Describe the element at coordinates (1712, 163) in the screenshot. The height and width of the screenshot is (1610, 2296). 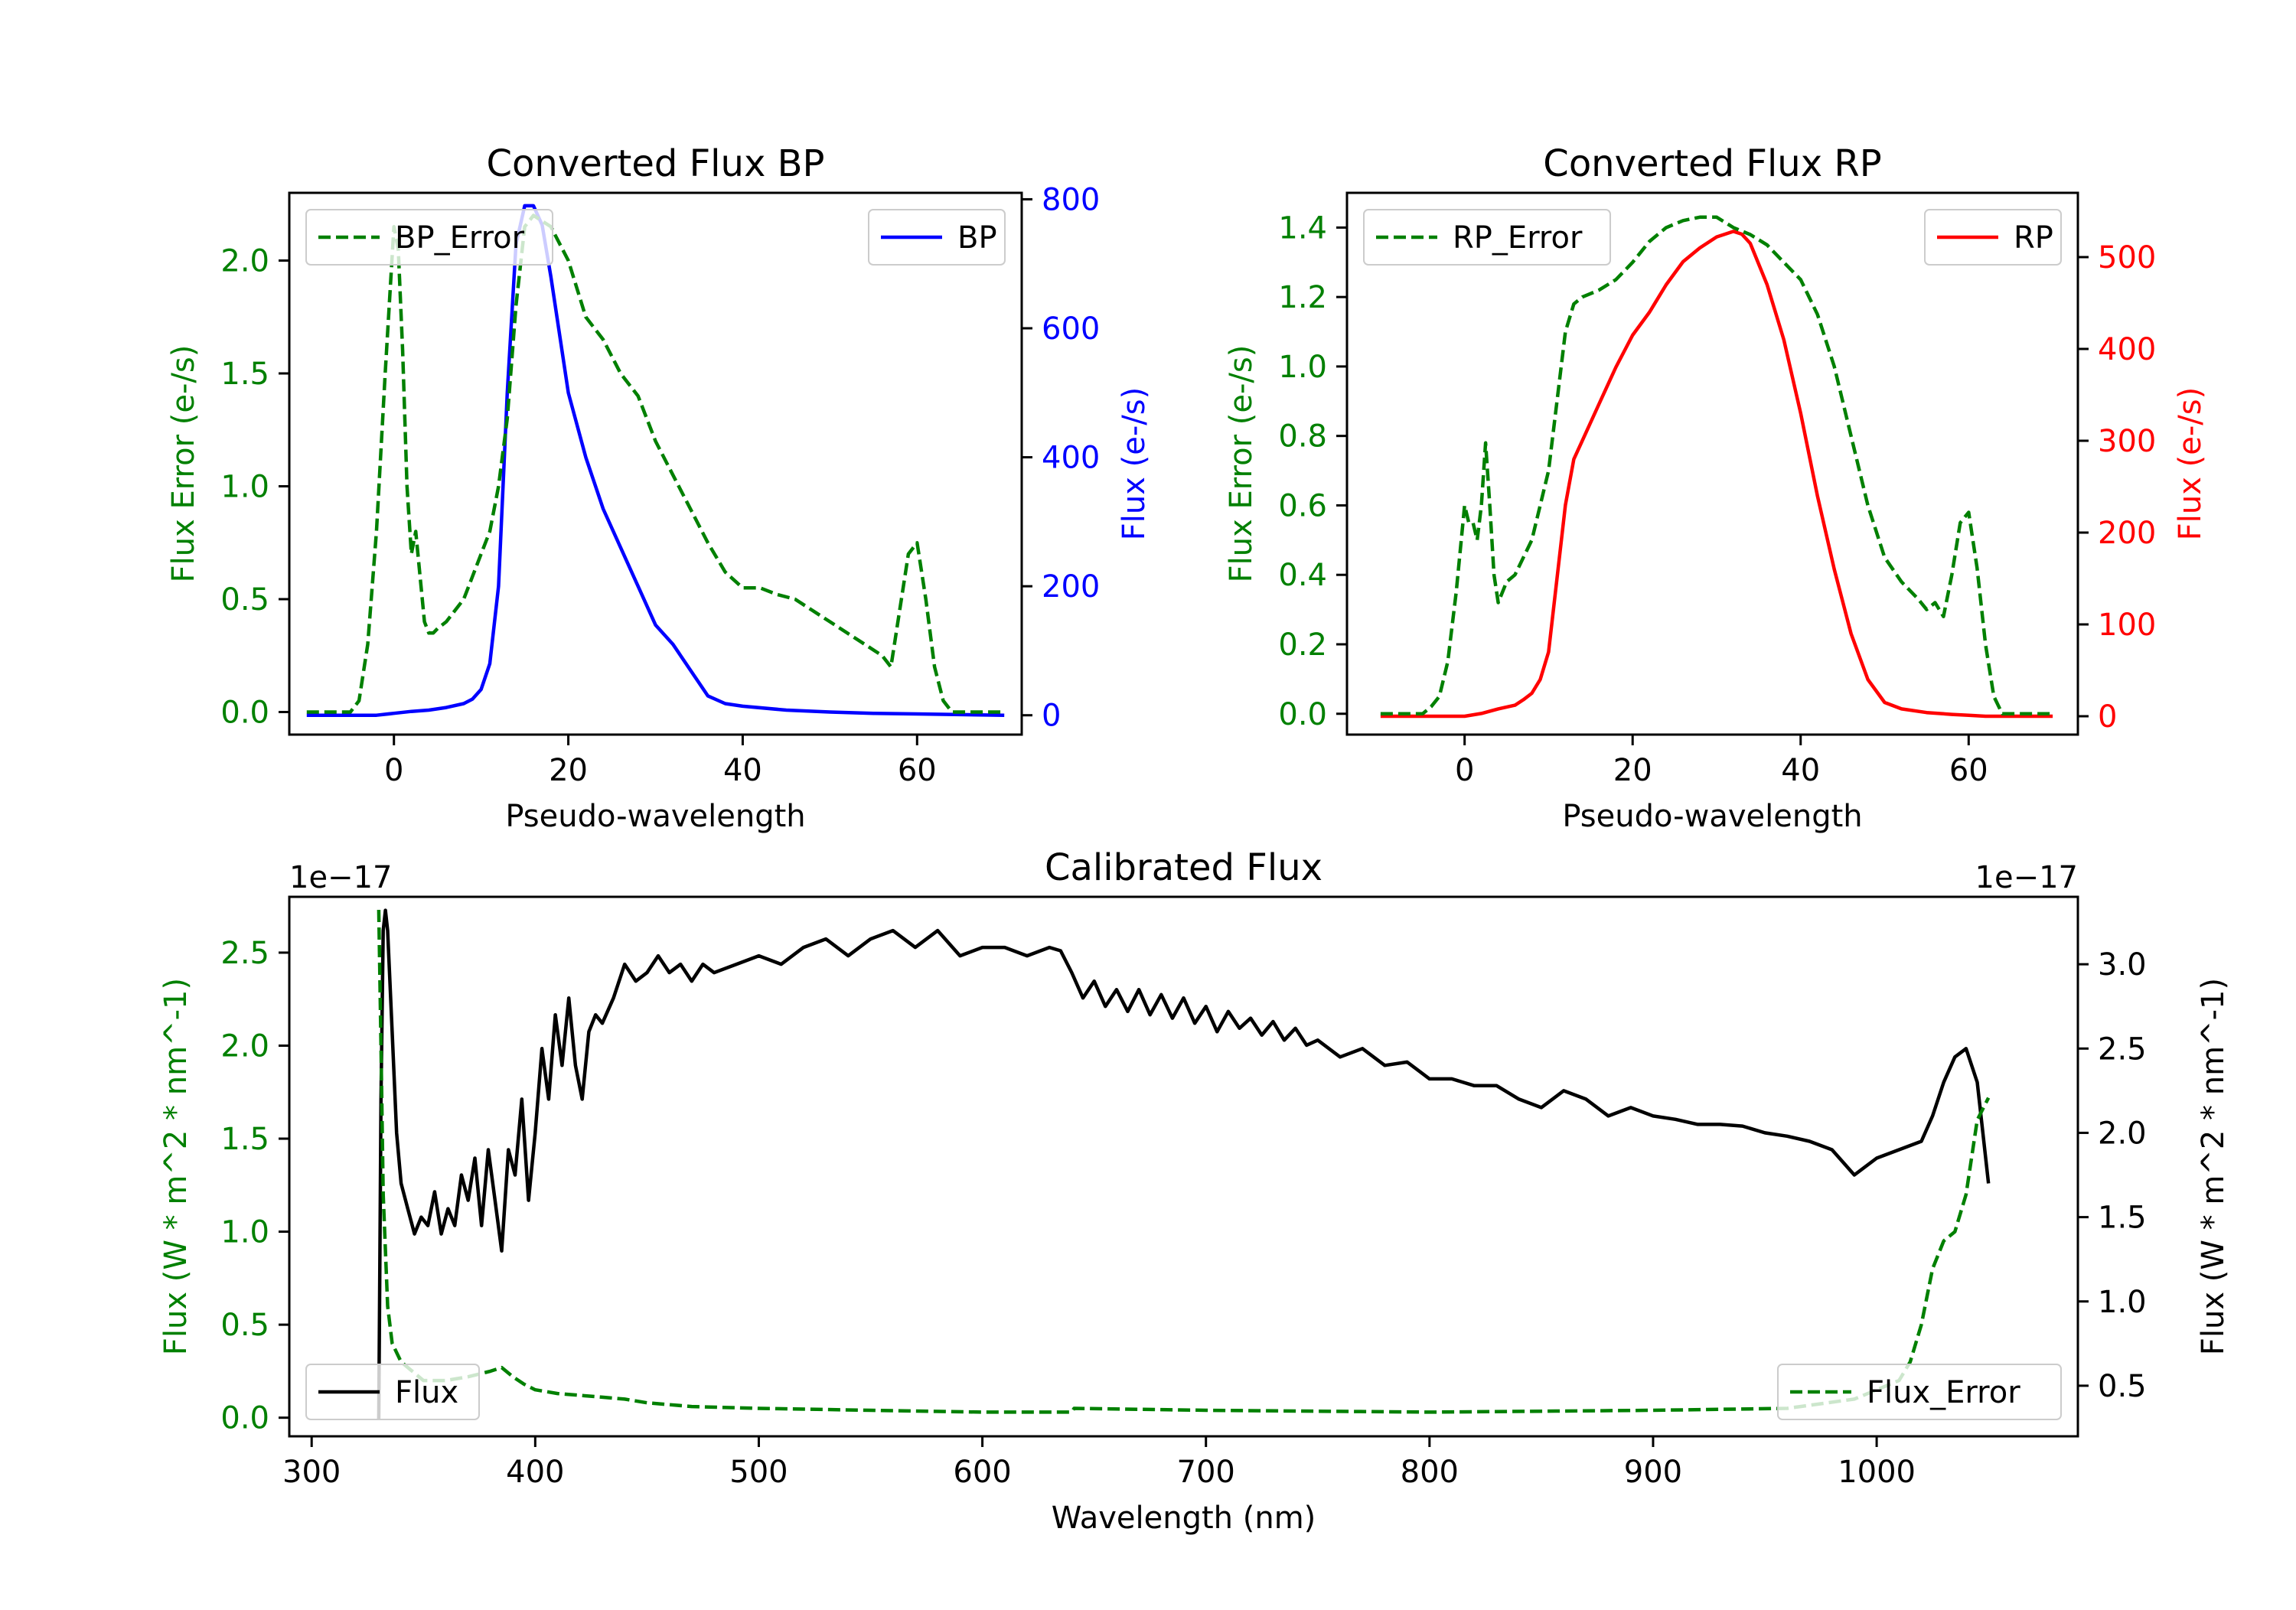
I see `chart-title-rp: Converted Flux RP` at that location.